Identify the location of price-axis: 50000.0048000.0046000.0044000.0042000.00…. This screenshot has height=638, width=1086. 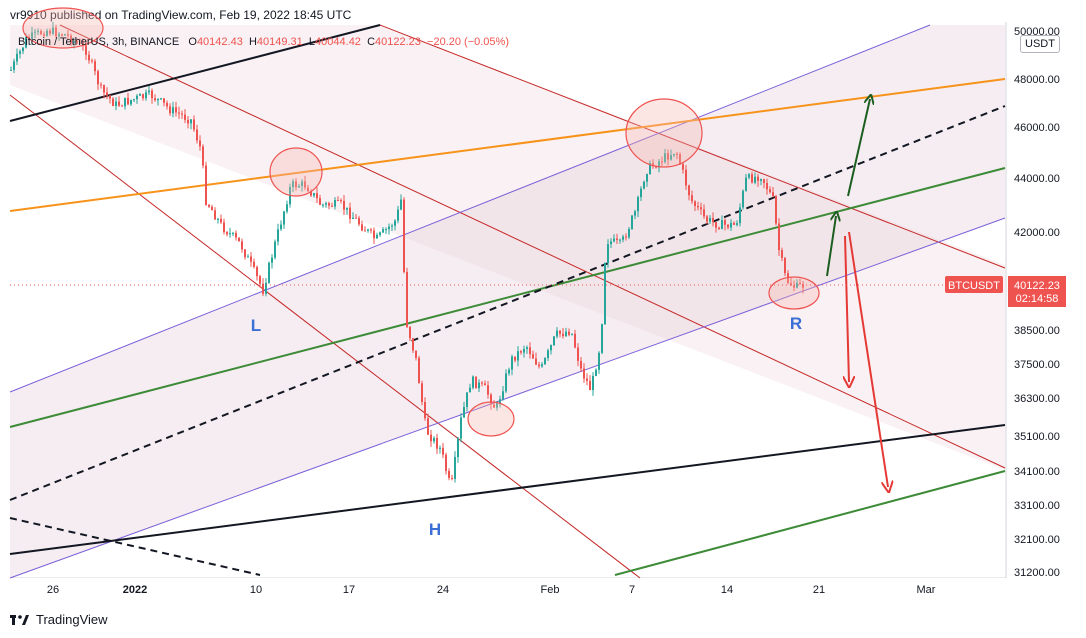
(1037, 302).